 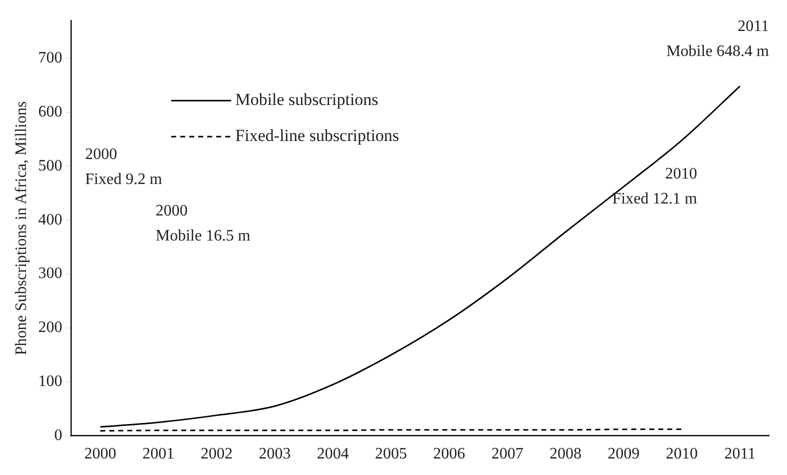 I want to click on x-tick-label: 2010, so click(x=682, y=454).